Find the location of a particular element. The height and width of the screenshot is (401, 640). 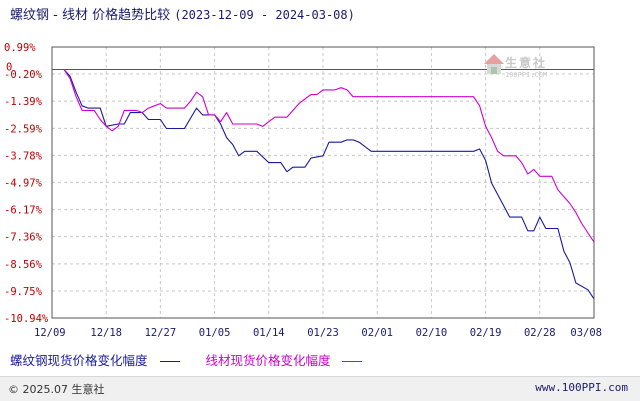

legend: 螺纹钢现货价格变化幅度 线材现货价格变化幅度 is located at coordinates (197, 359).